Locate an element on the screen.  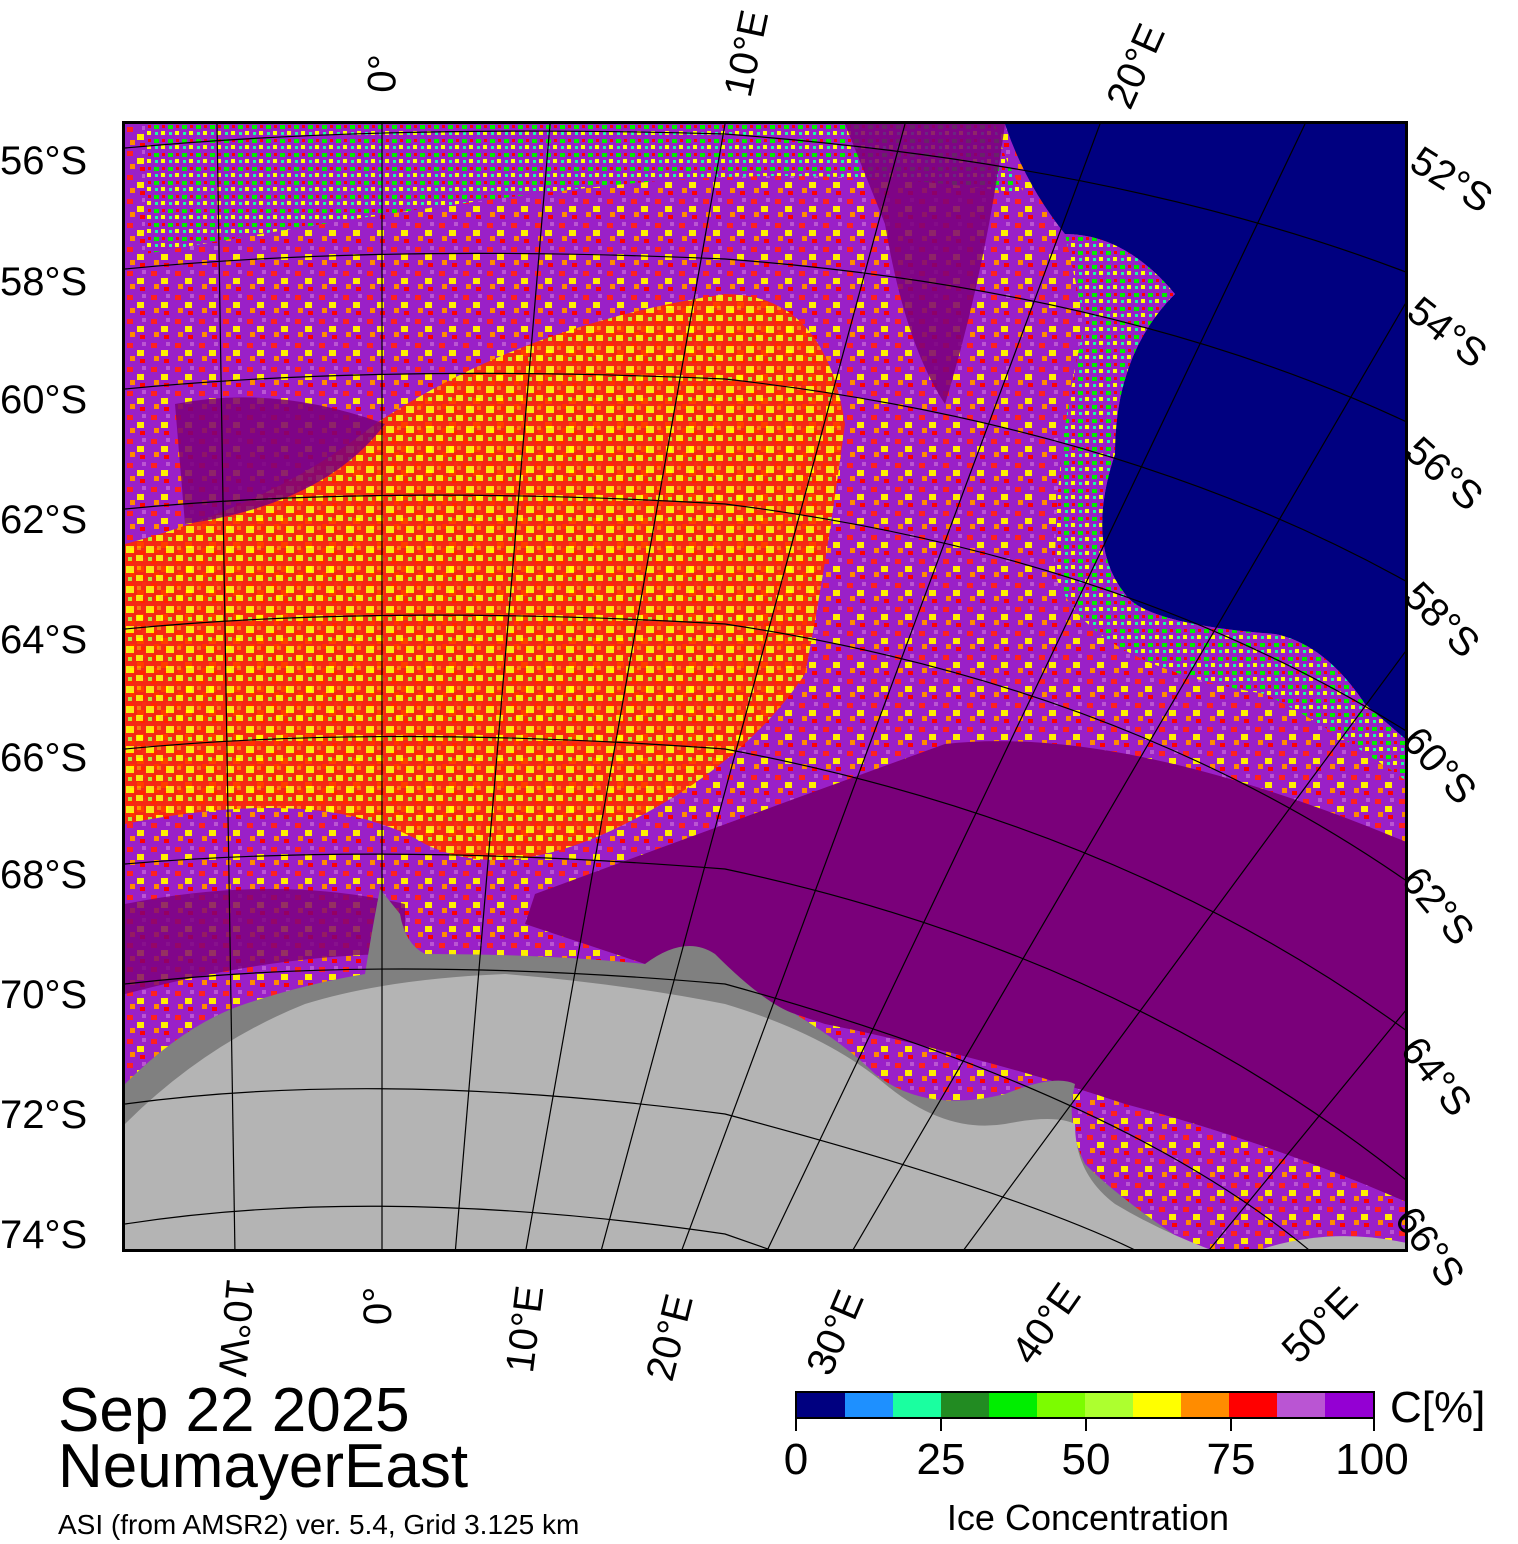
lon-label-20e-bottom: 20°E is located at coordinates (670, 1337).